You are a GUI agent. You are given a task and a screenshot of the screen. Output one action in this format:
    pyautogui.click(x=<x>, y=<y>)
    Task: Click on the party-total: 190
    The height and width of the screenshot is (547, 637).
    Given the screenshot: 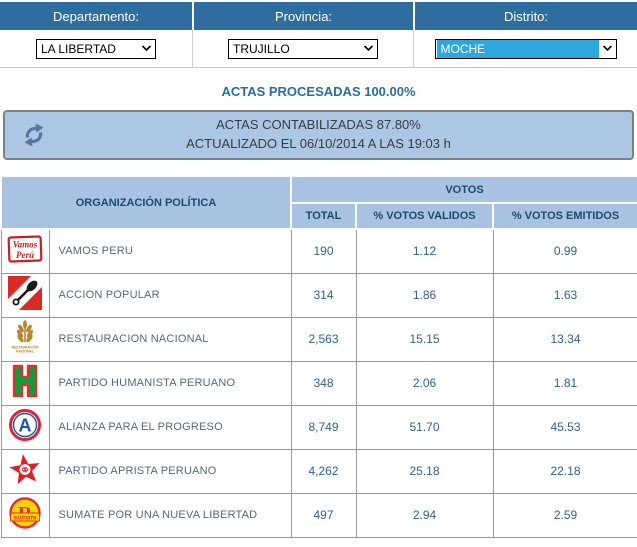 What is the action you would take?
    pyautogui.click(x=323, y=251)
    